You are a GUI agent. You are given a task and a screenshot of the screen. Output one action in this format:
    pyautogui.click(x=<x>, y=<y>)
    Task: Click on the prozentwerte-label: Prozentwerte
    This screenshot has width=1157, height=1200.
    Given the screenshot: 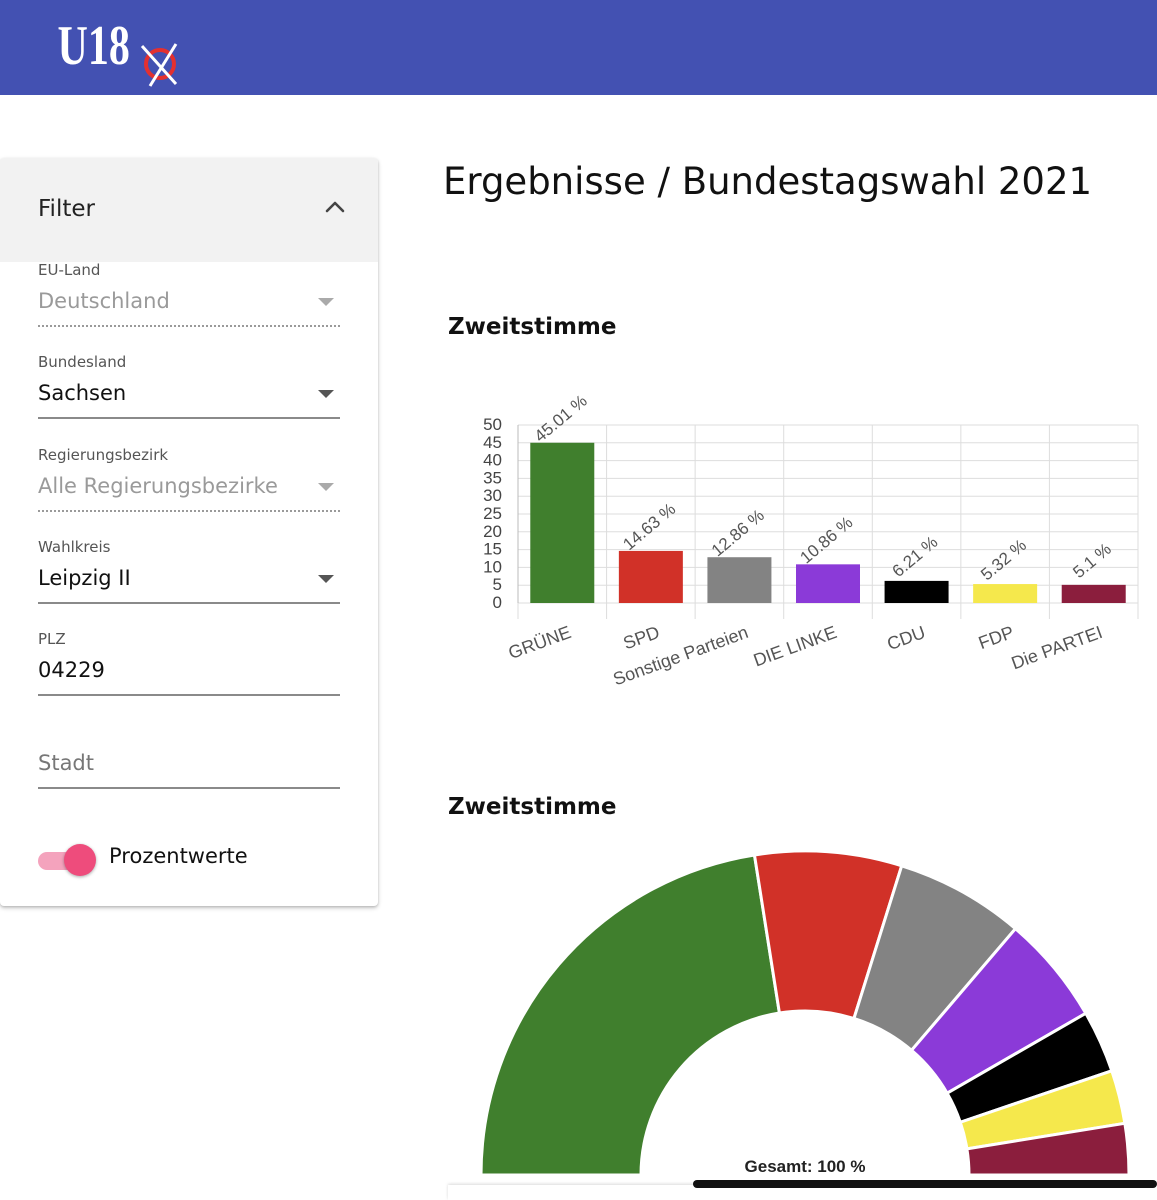 What is the action you would take?
    pyautogui.click(x=178, y=856)
    